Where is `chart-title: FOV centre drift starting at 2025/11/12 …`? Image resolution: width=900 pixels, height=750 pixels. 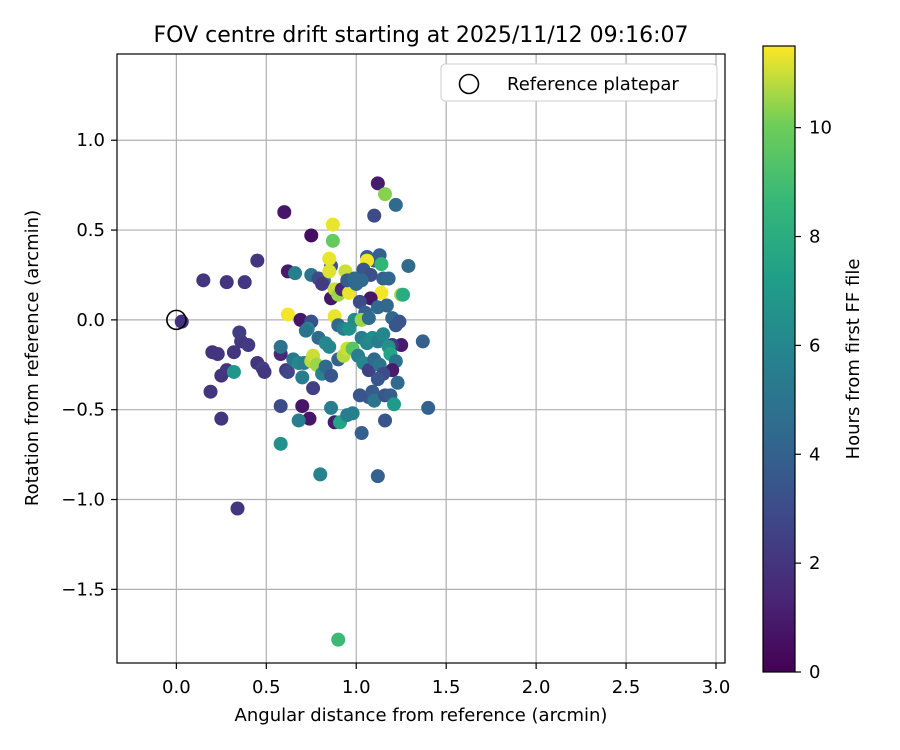 chart-title: FOV centre drift starting at 2025/11/12 … is located at coordinates (421, 35).